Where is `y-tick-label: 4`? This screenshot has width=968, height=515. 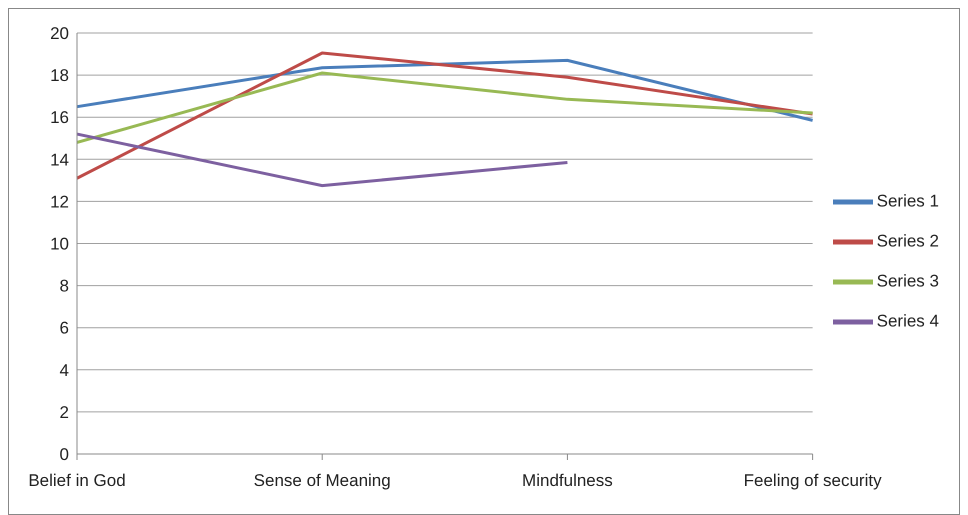 y-tick-label: 4 is located at coordinates (64, 370).